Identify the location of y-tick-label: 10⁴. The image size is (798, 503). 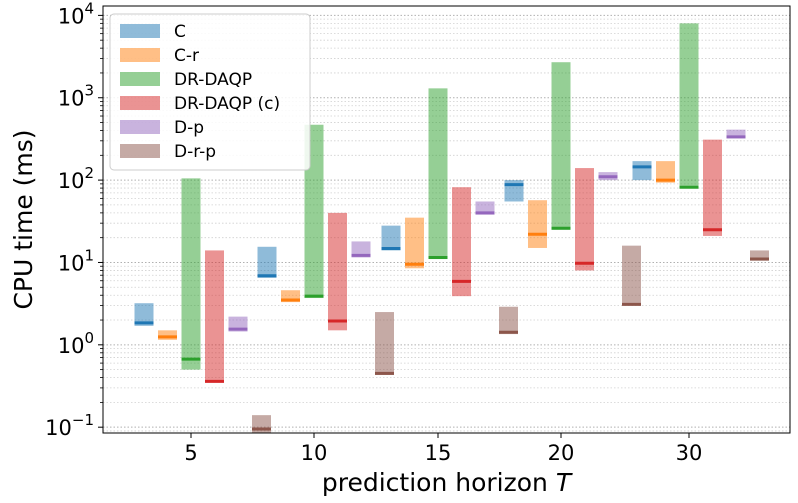
(76, 14).